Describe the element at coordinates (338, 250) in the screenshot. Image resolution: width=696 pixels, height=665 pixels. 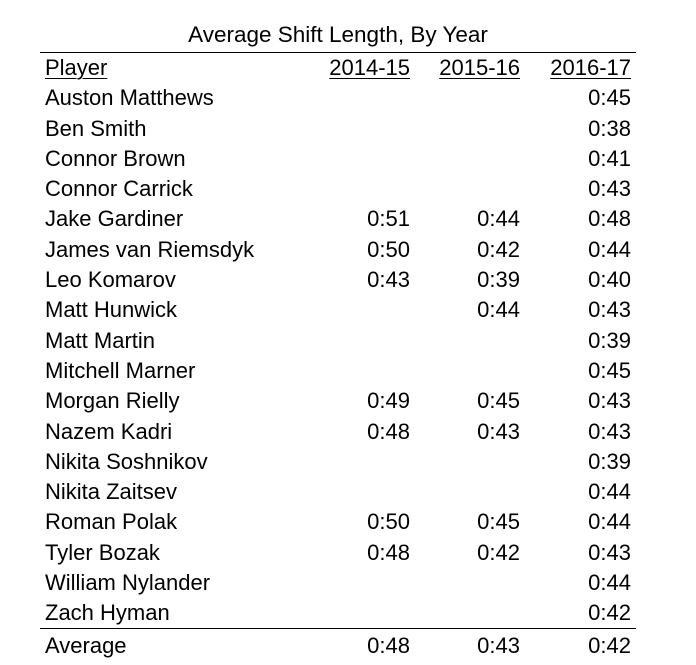
I see `table-row: James van Riemsdyk 0:50 0:42 0:44` at that location.